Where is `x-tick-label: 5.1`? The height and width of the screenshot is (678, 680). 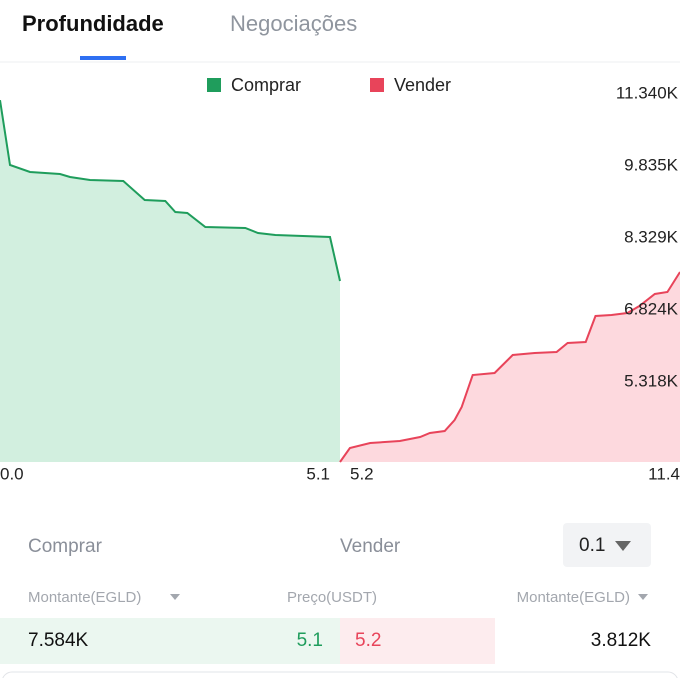 x-tick-label: 5.1 is located at coordinates (318, 473).